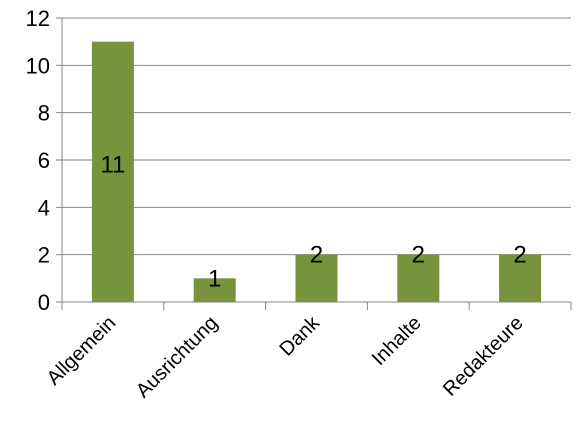 This screenshot has height=435, width=578. What do you see at coordinates (44, 207) in the screenshot?
I see `y-tick-label: 4` at bounding box center [44, 207].